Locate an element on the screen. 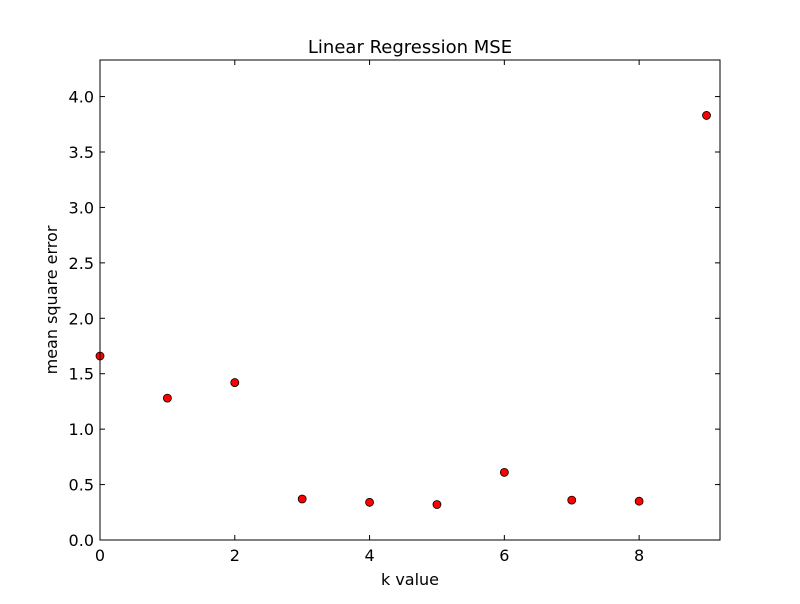  x-axis-label: k value is located at coordinates (410, 579).